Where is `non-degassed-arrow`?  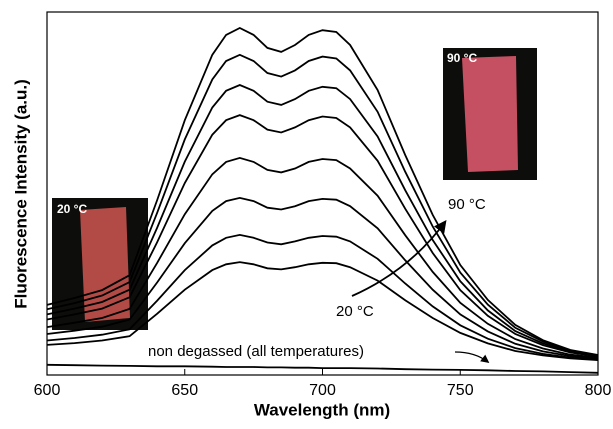
non-degassed-arrow is located at coordinates (472, 357).